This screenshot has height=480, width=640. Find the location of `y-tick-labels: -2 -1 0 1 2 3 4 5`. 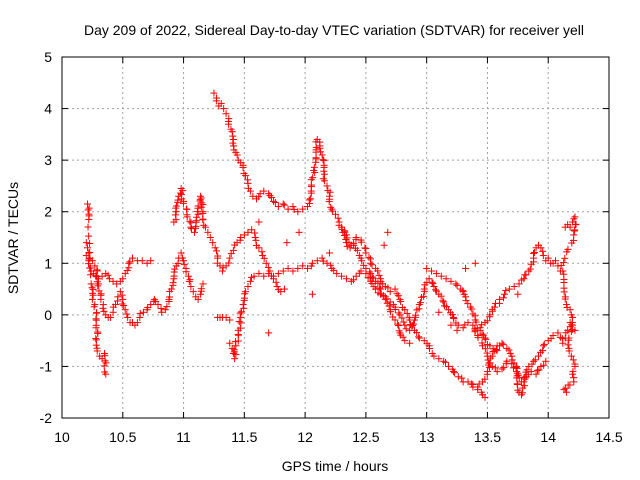

y-tick-labels: -2 -1 0 1 2 3 4 5 is located at coordinates (46, 237).